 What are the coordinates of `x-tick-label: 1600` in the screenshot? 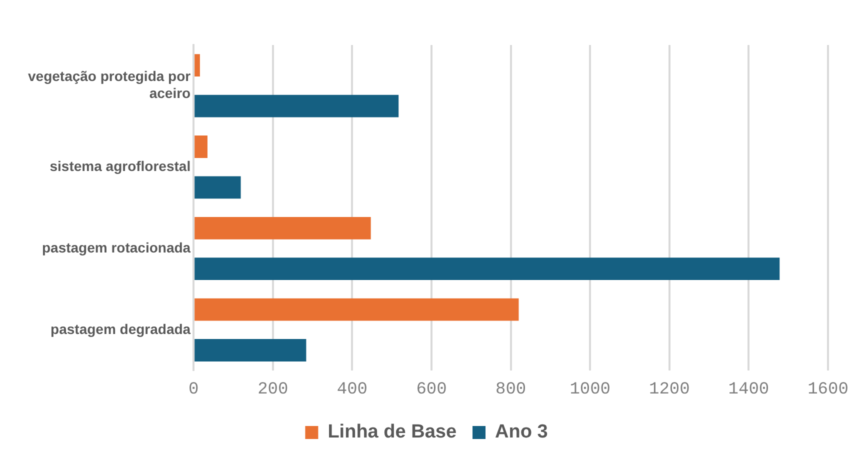 It's located at (828, 390).